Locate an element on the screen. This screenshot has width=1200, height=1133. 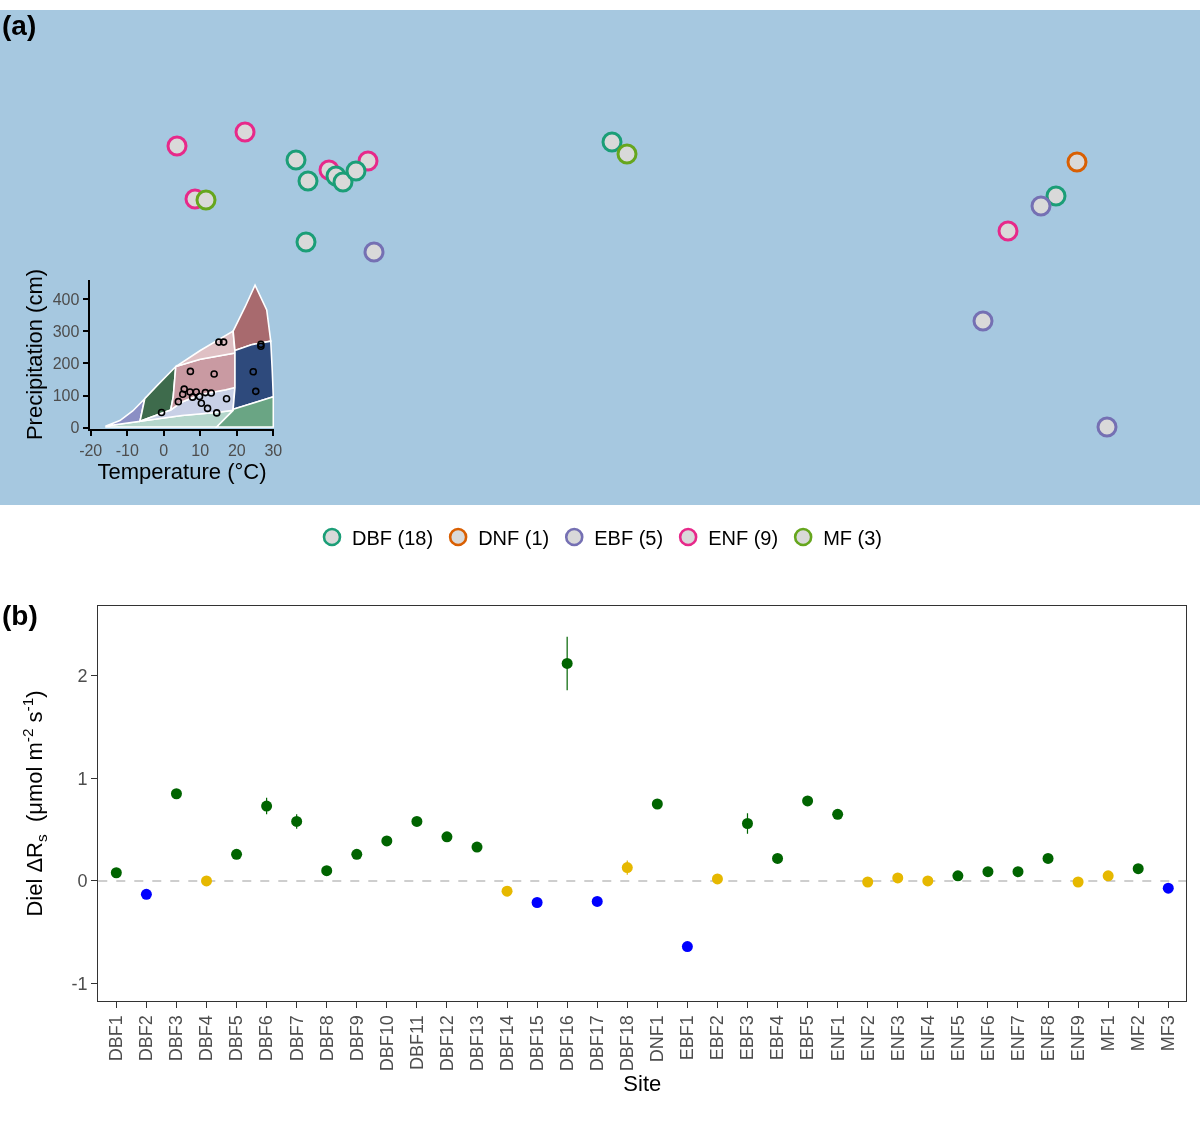
x-tick-label: ENF8 is located at coordinates (1047, 1038).